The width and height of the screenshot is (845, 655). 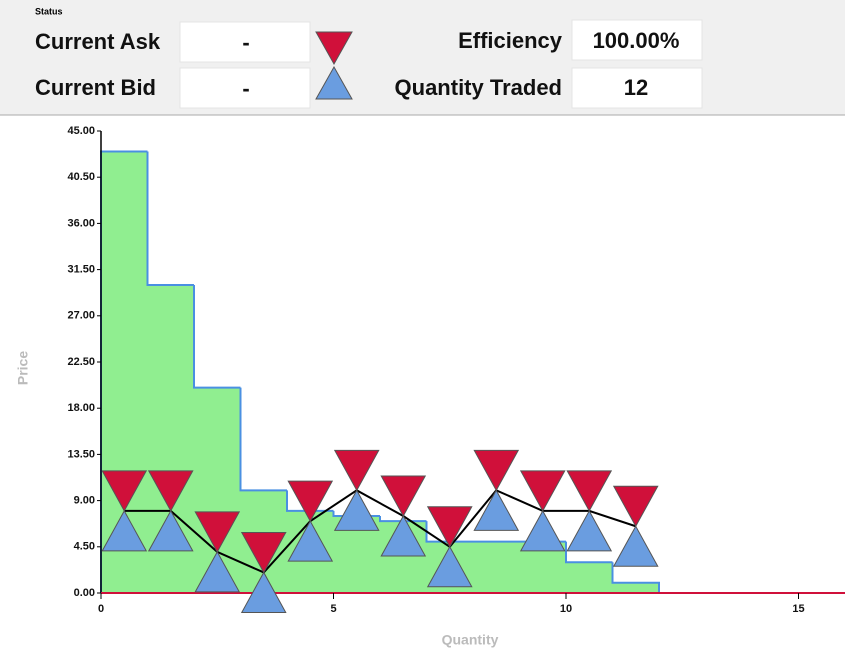 I want to click on quantity-traded: 12, so click(x=636, y=87).